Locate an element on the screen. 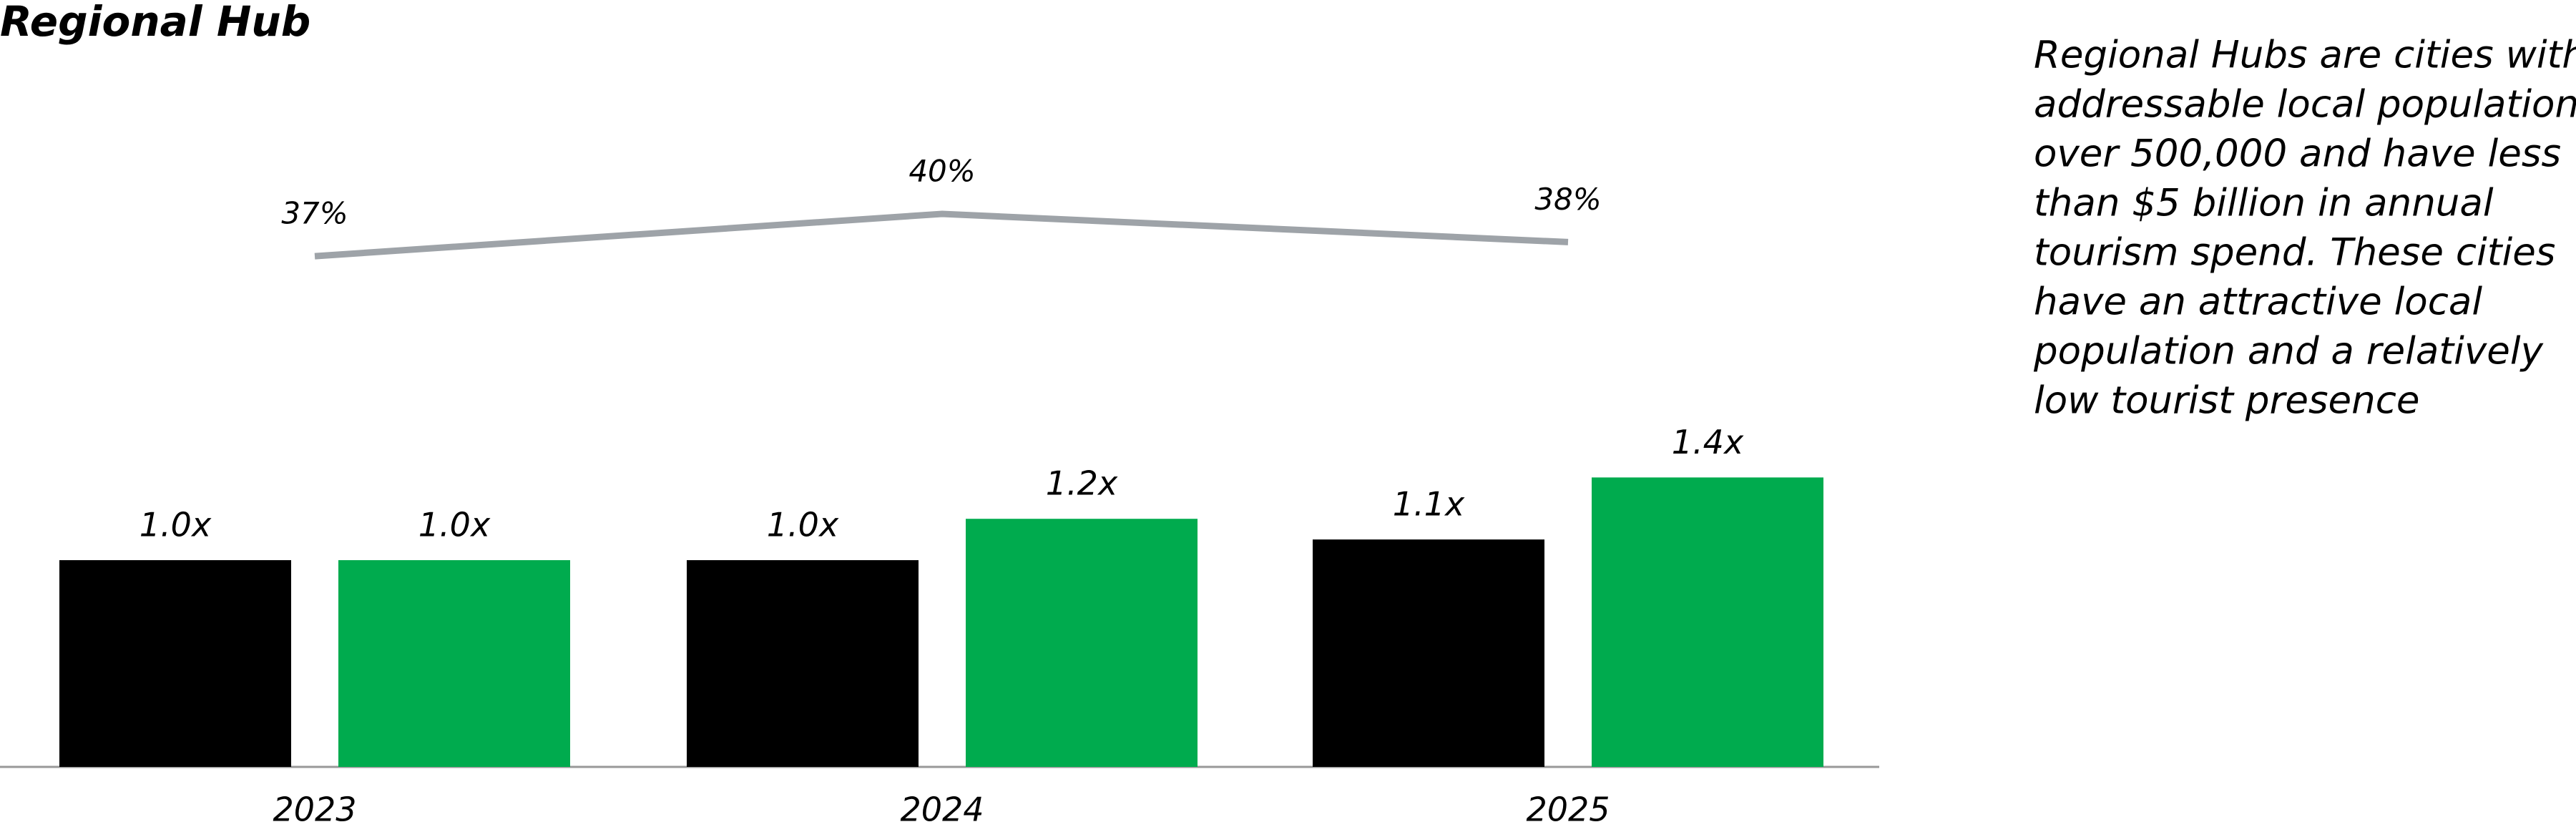 Image resolution: width=2576 pixels, height=827 pixels. annotation-line: have an attractive local is located at coordinates (2258, 302).